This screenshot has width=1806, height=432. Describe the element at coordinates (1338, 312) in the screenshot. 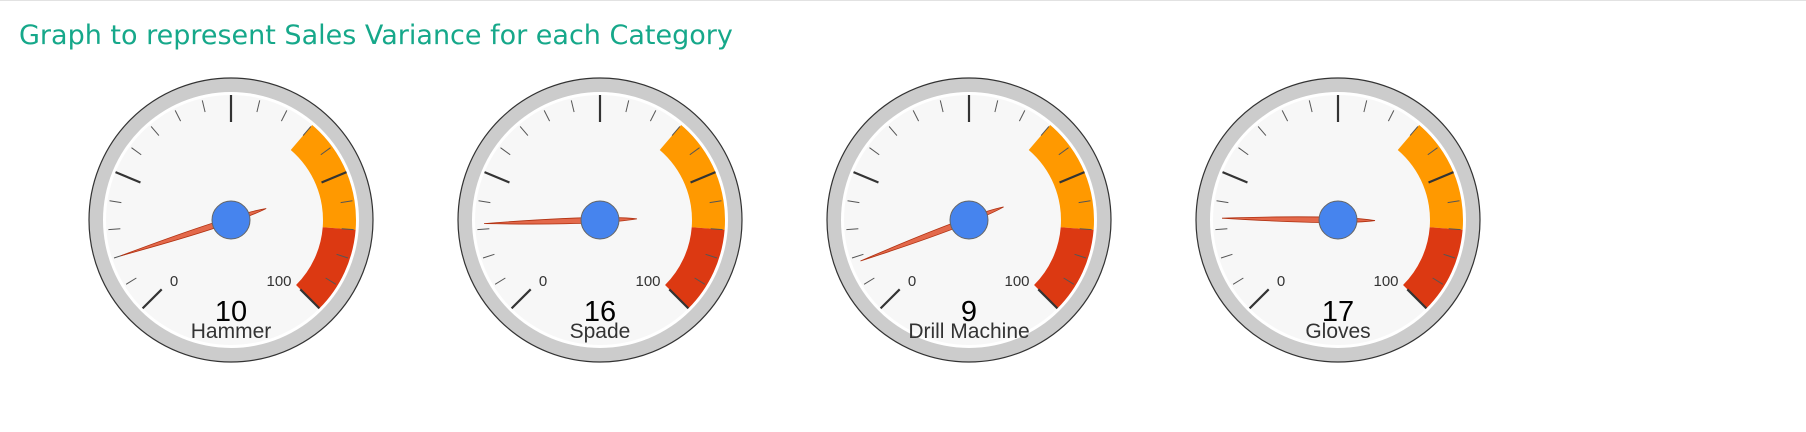

I see `gauge-value-label: 17` at that location.